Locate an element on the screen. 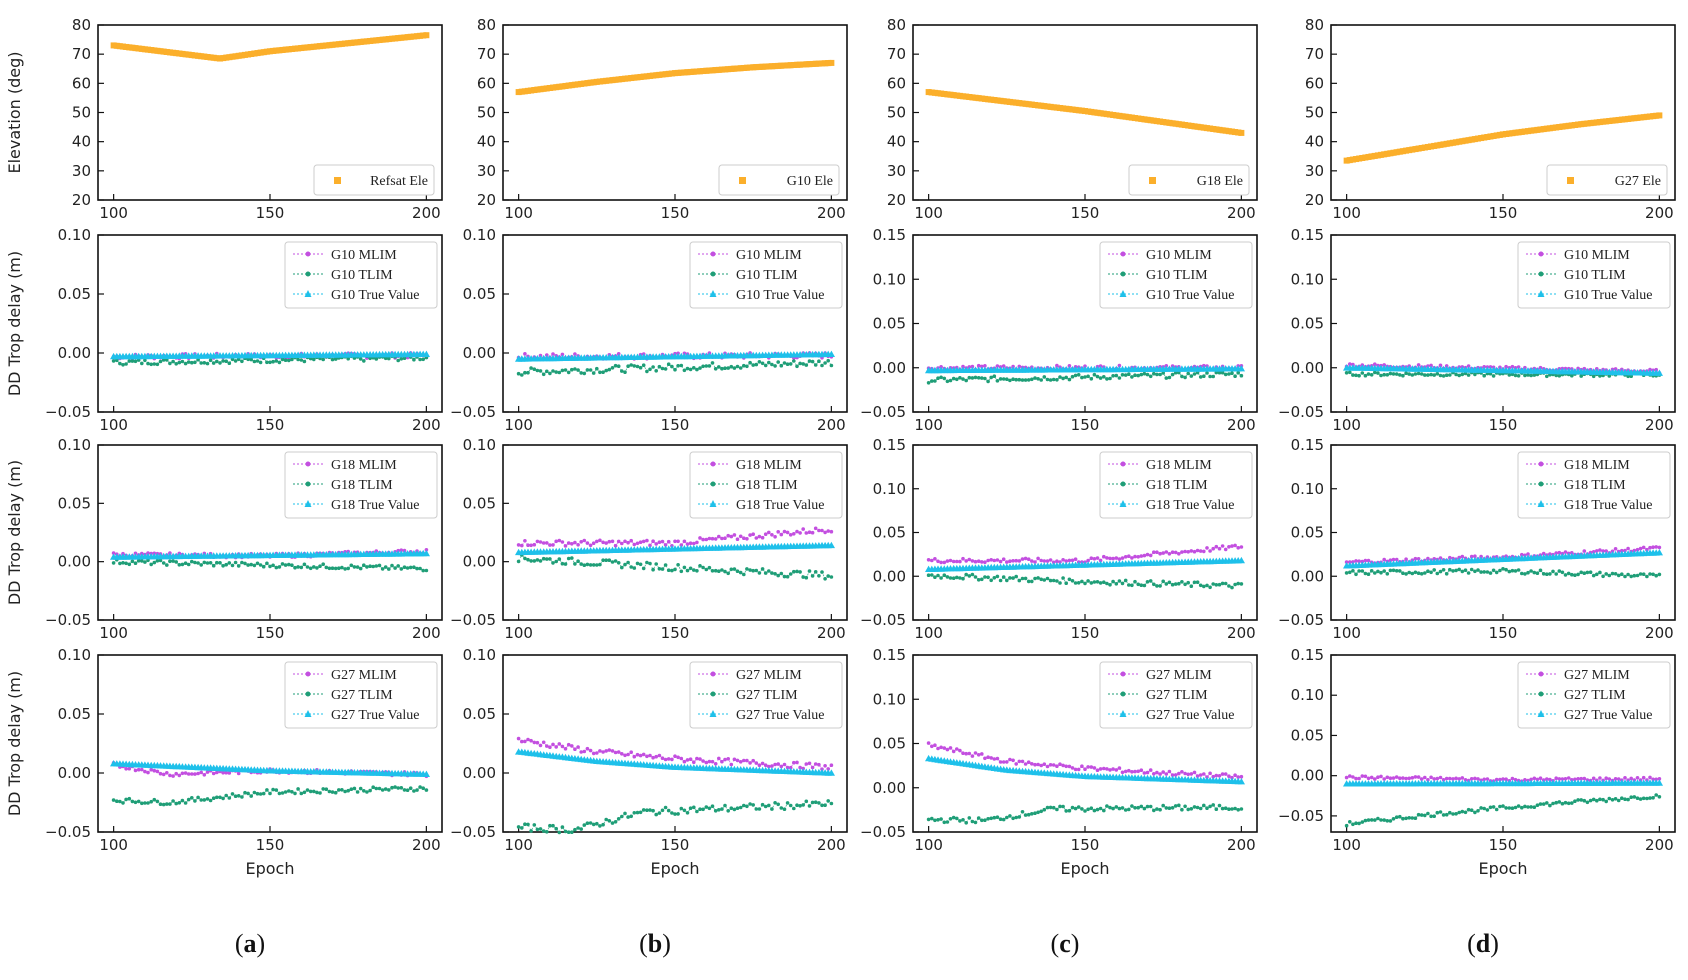  x-tick-label: 100 is located at coordinates (113, 633).